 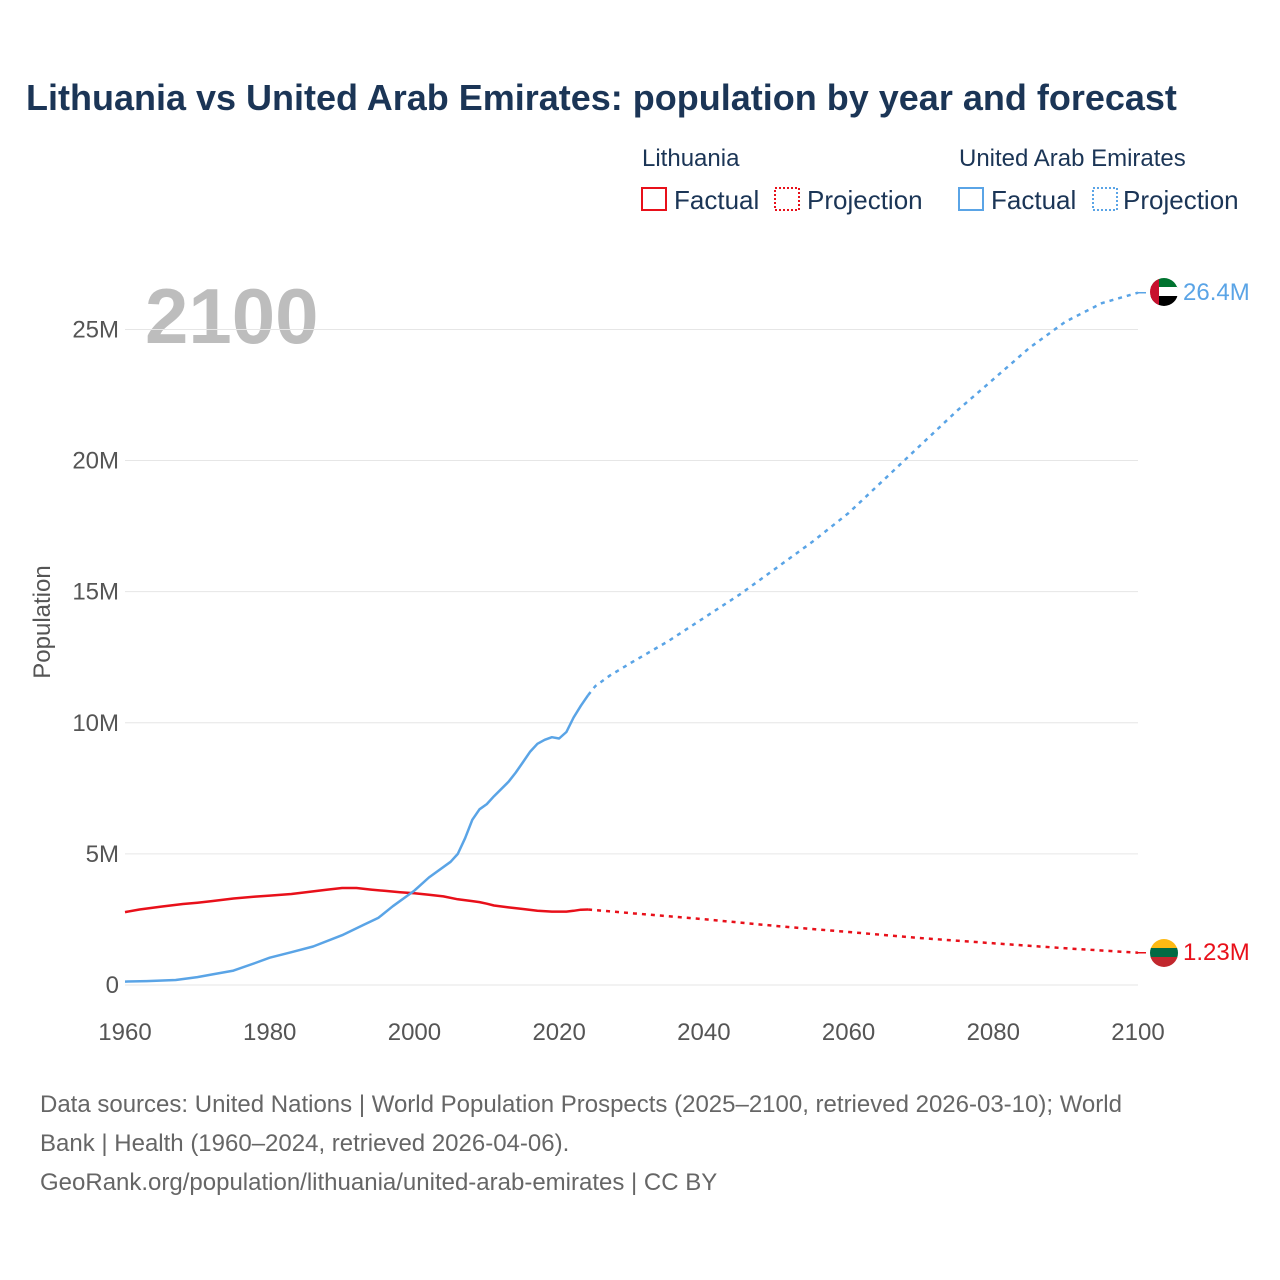 I want to click on y-tick-label: 5M, so click(x=102, y=854).